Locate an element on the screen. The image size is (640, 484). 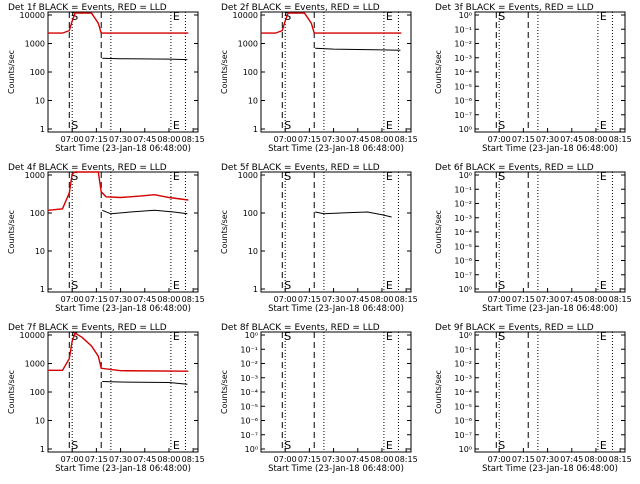
plot-title: Det 1f BLACK = Events, RED = LLD is located at coordinates (87, 8).